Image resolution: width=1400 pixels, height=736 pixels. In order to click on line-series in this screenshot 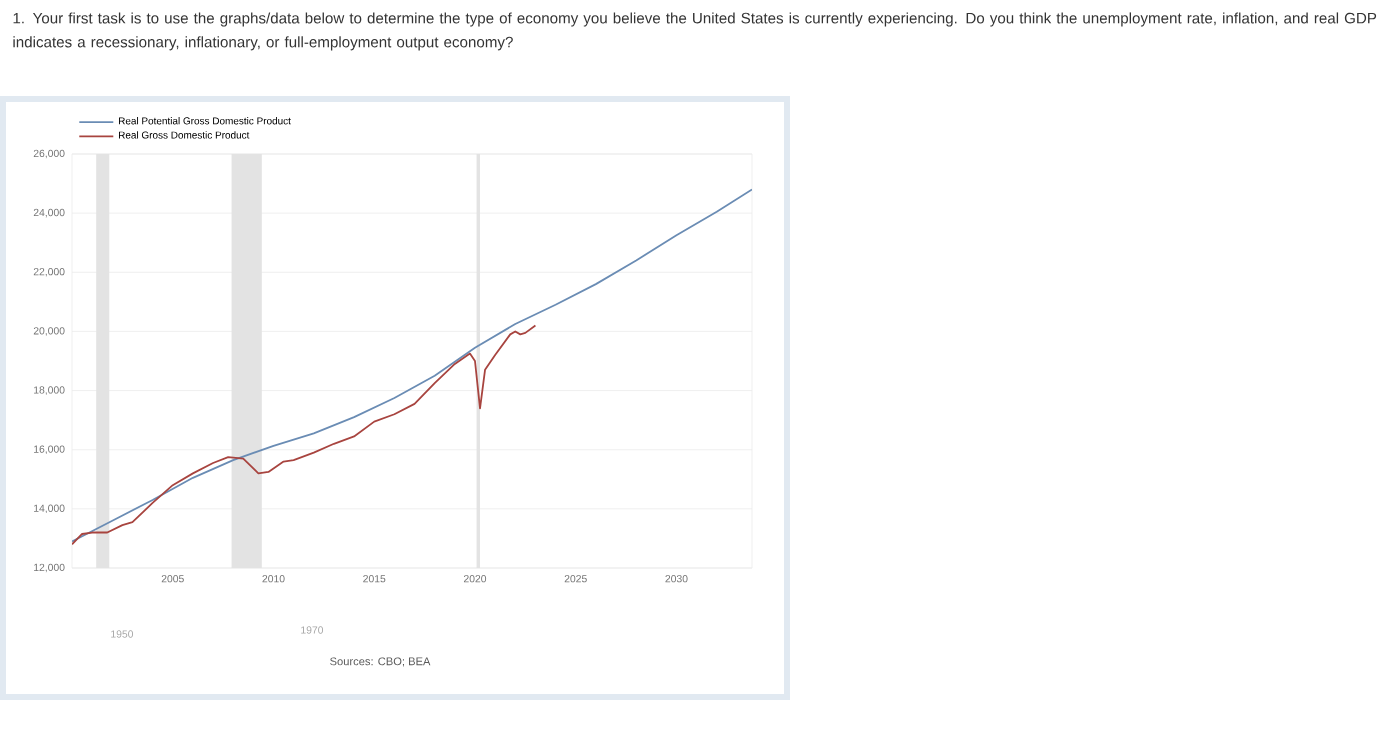, I will do `click(304, 435)`.